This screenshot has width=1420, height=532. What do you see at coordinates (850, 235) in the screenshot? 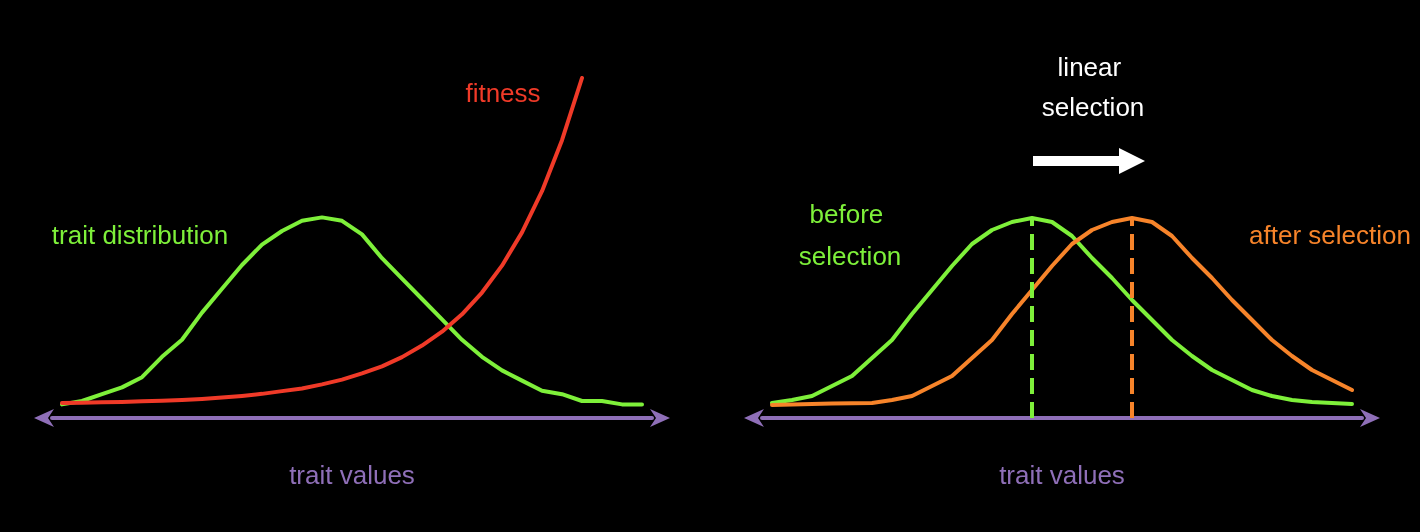
I see `series-label: before selection` at bounding box center [850, 235].